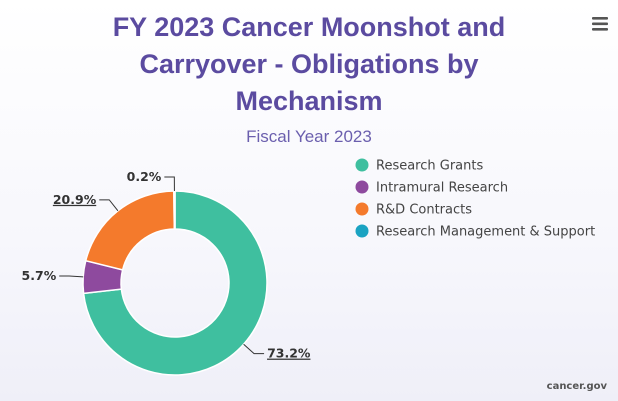  What do you see at coordinates (39, 275) in the screenshot?
I see `data-label-intramural-research: 5.7%` at bounding box center [39, 275].